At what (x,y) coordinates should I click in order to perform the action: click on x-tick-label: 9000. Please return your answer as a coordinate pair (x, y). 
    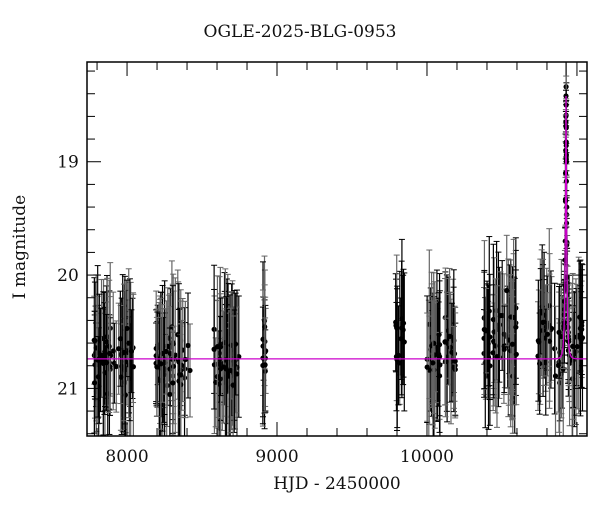
    Looking at the image, I should click on (276, 457).